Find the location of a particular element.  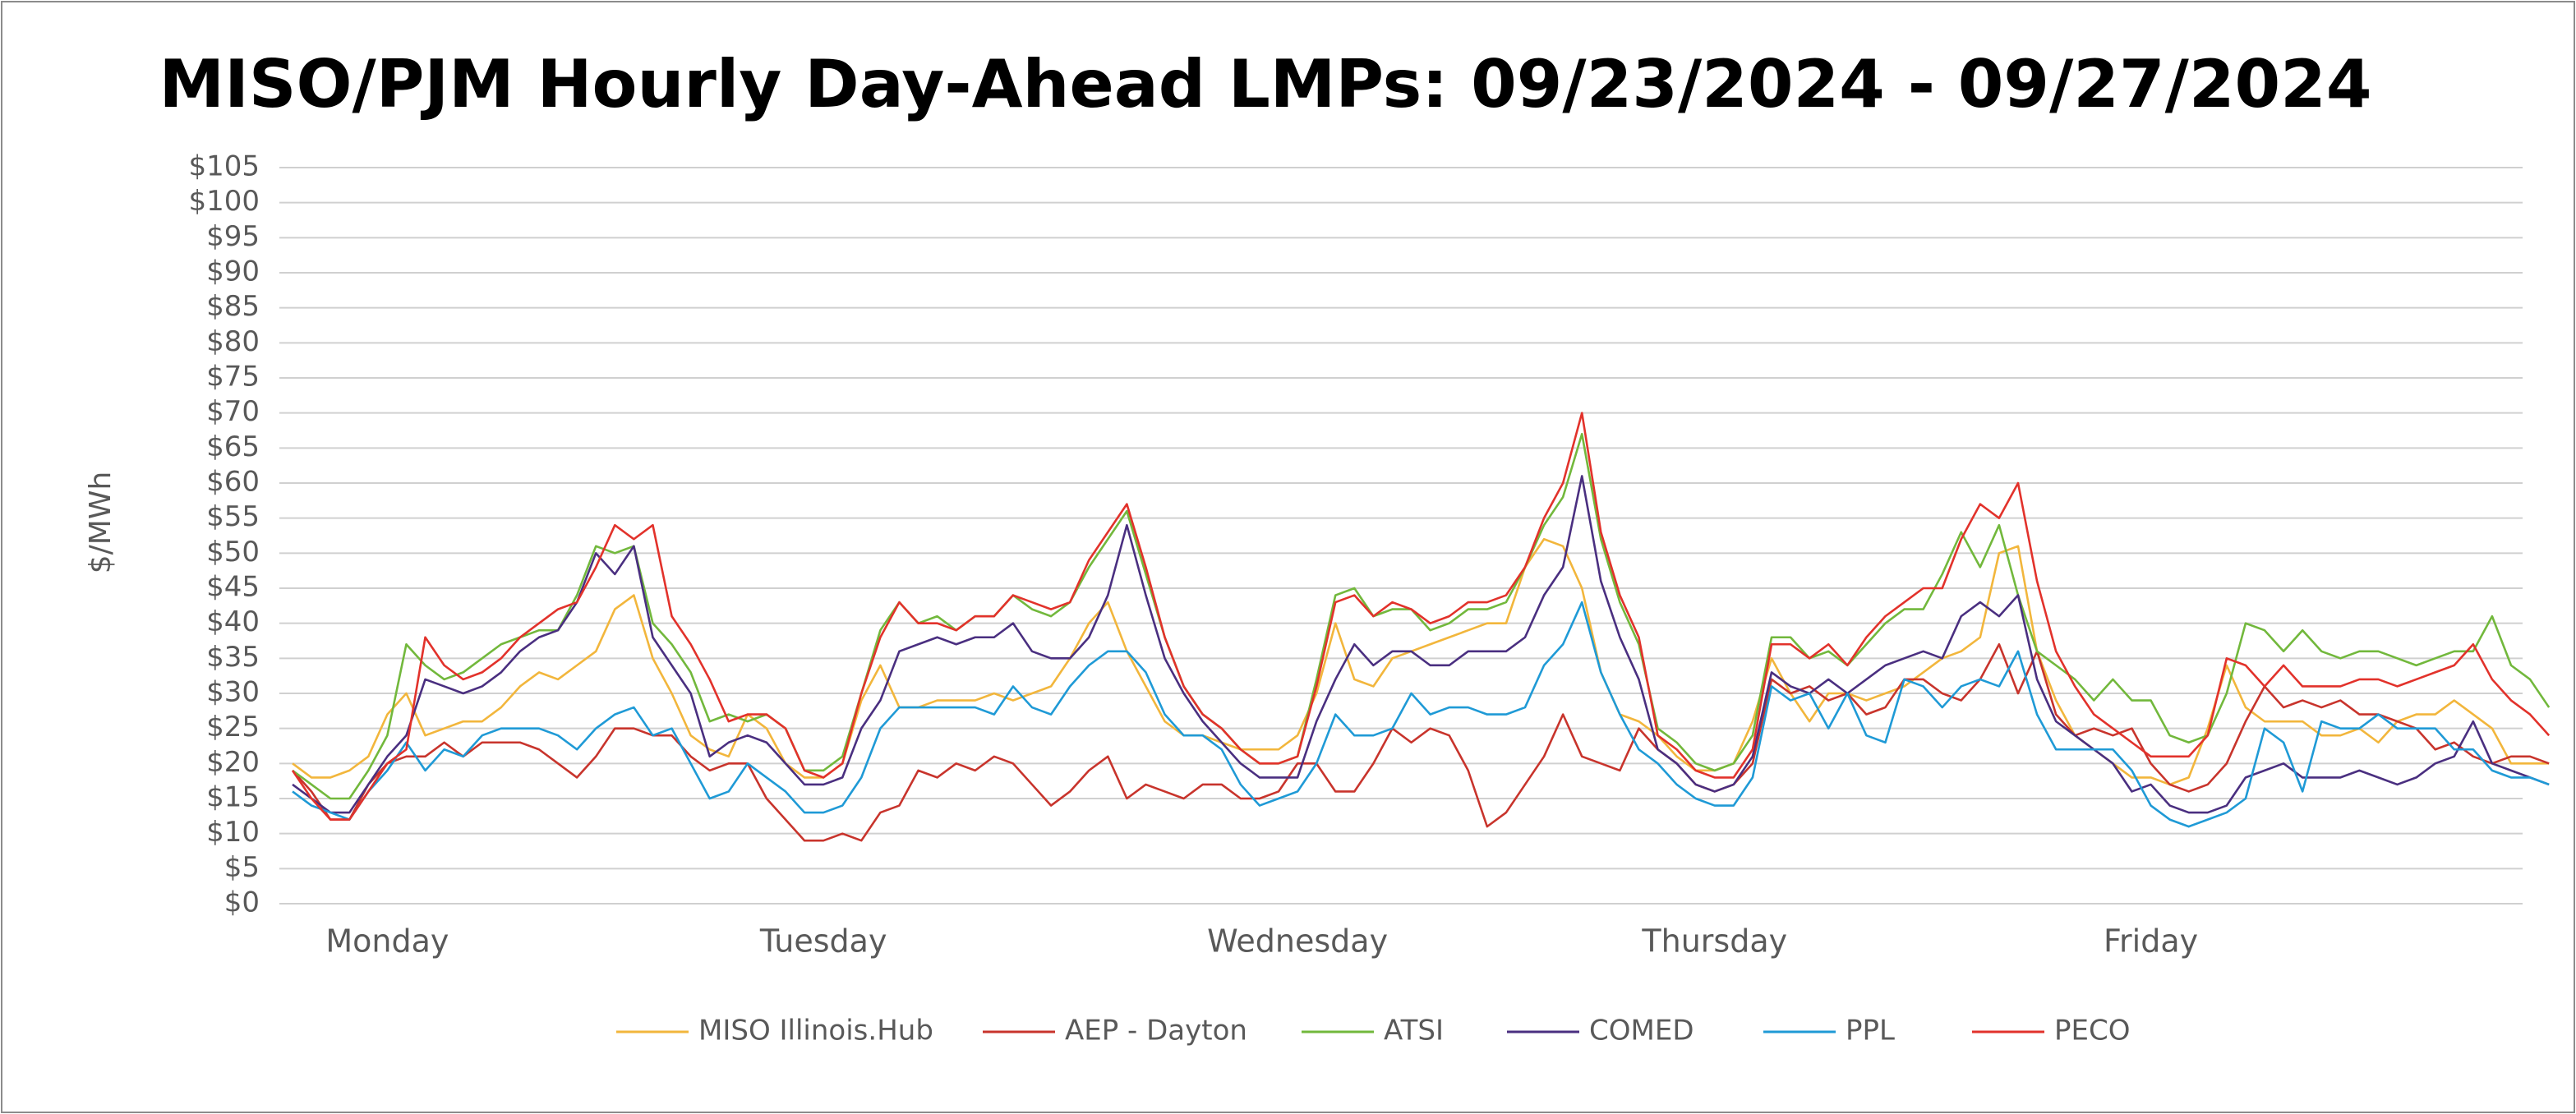

legend-label: PPL is located at coordinates (1870, 1031).